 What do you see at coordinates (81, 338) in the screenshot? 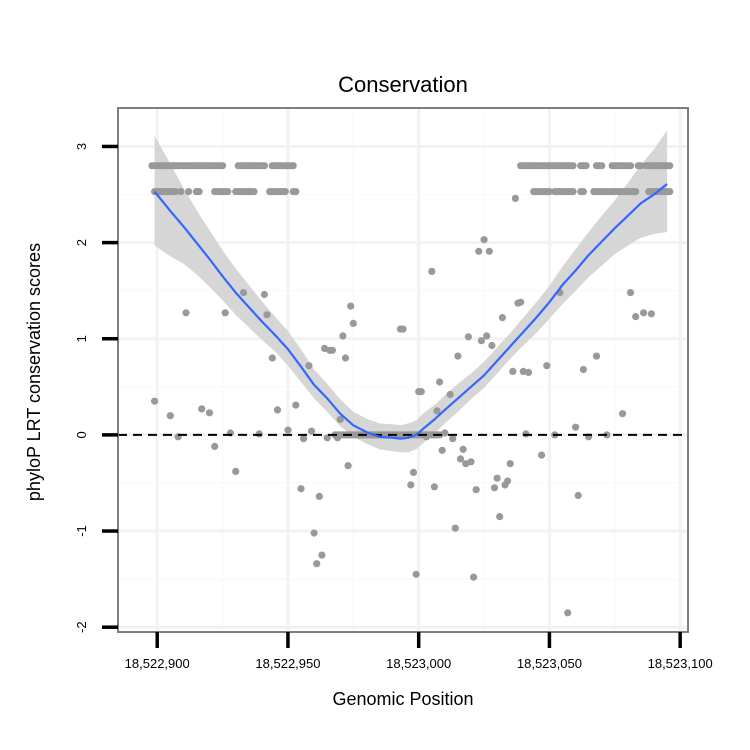
I see `y-tick-label: 1` at bounding box center [81, 338].